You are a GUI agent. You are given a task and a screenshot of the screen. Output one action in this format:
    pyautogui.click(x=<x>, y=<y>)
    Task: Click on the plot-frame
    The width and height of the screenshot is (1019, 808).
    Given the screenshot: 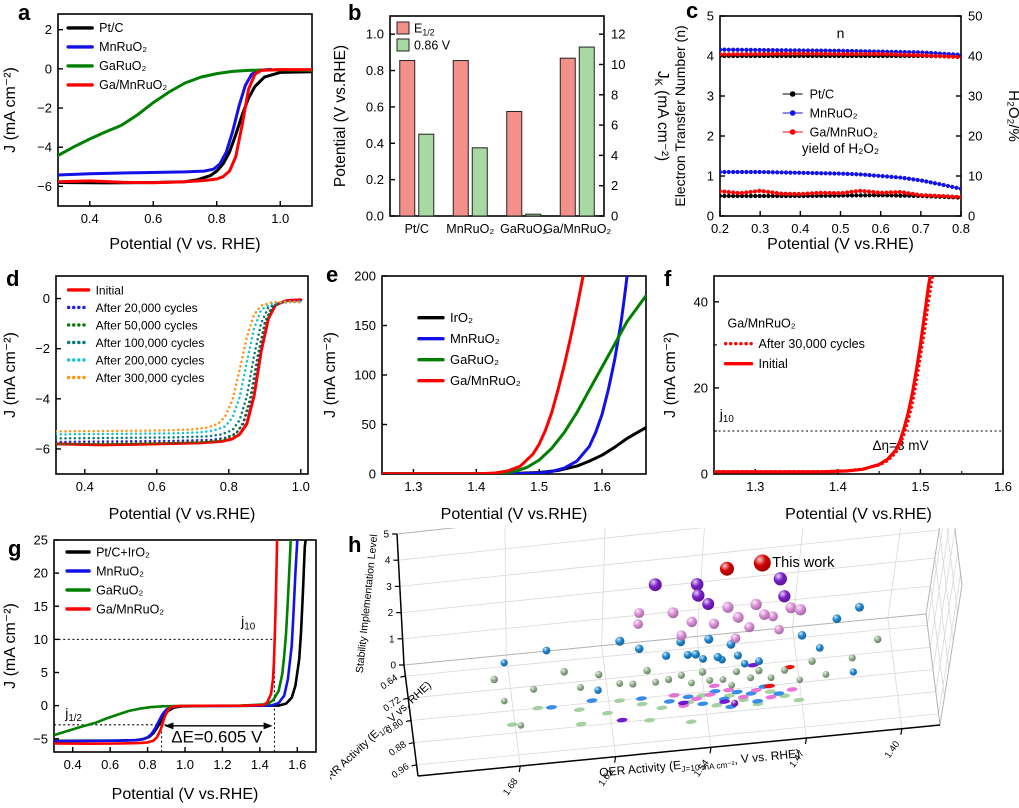 What is the action you would take?
    pyautogui.click(x=185, y=110)
    